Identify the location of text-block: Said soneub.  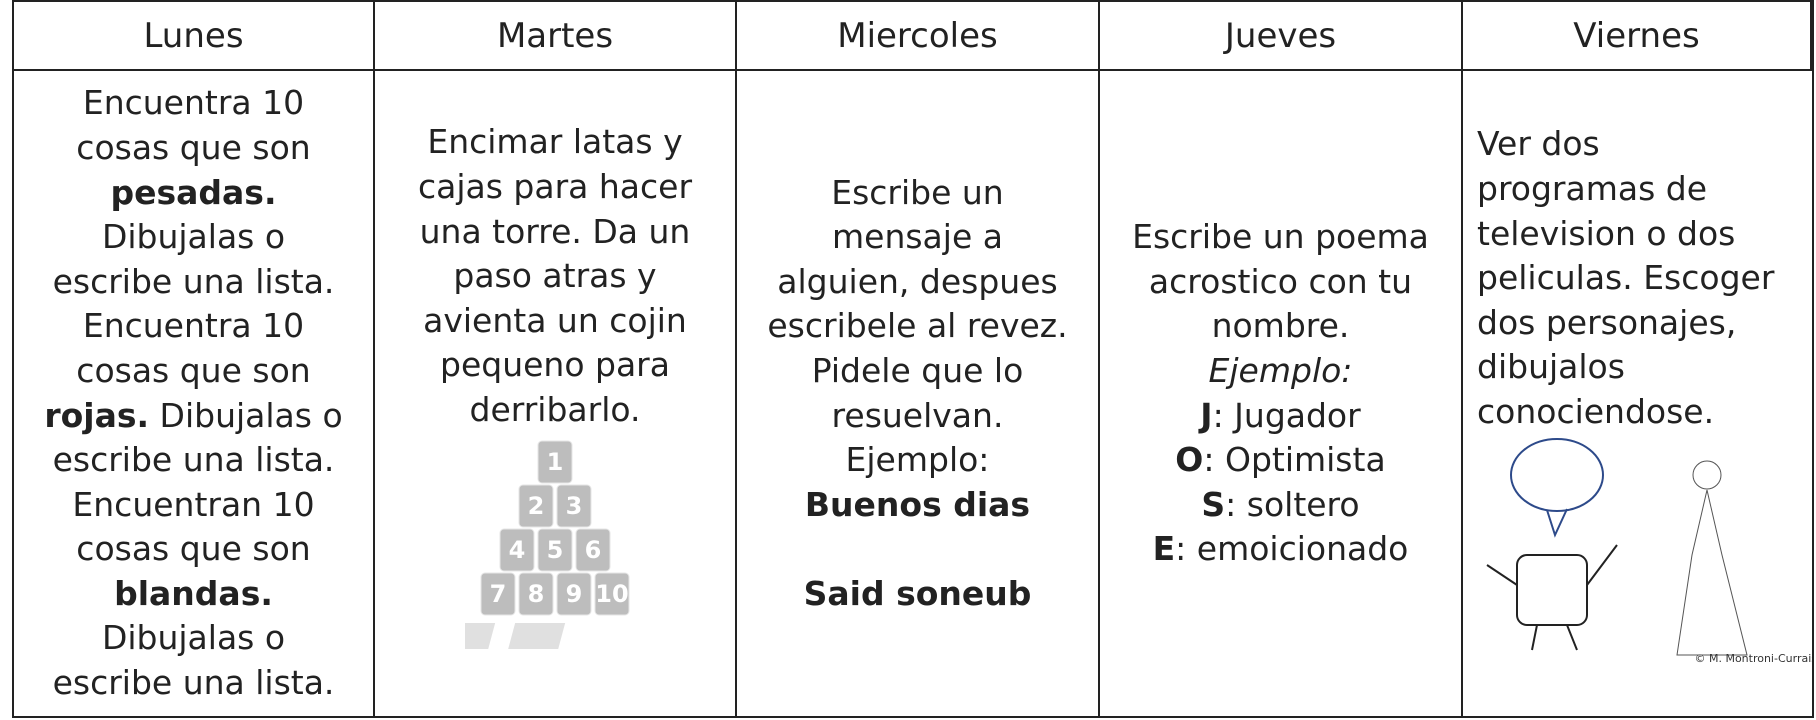
(918, 594).